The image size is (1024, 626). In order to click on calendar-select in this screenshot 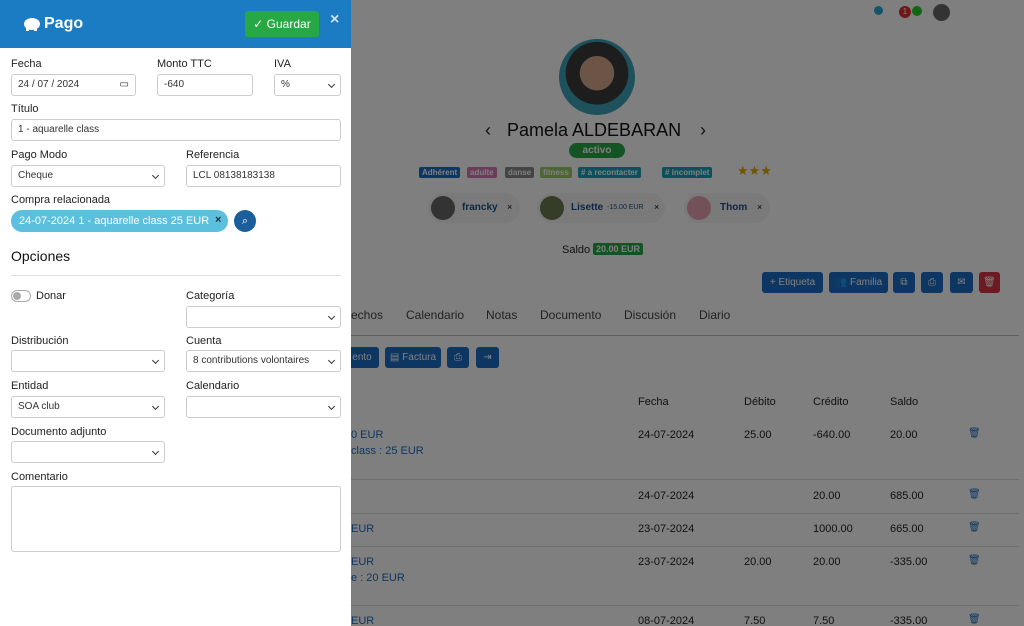, I will do `click(263, 407)`.